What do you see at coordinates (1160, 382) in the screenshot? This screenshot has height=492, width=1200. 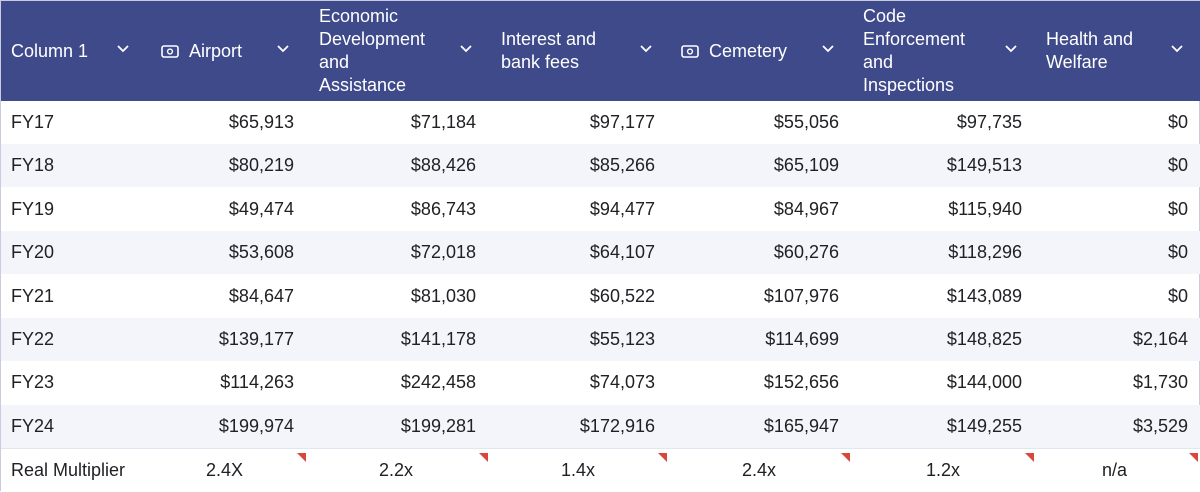 I see `table-cell: $1,730` at bounding box center [1160, 382].